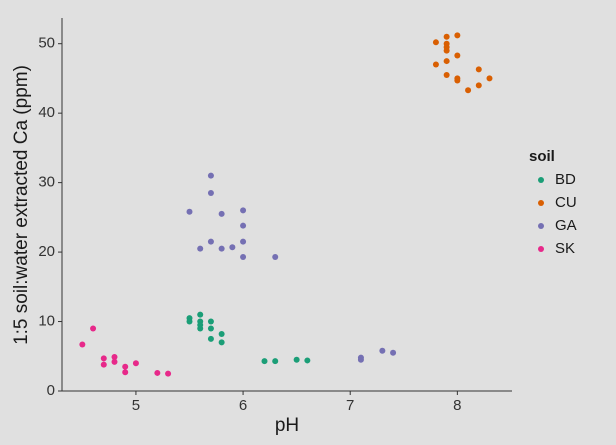 Image resolution: width=616 pixels, height=445 pixels. I want to click on y-tick-label: 30, so click(46, 182).